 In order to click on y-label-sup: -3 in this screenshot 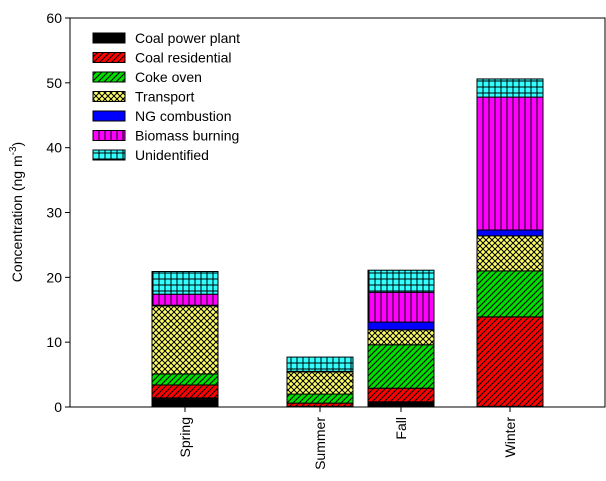, I will do `click(13, 150)`.